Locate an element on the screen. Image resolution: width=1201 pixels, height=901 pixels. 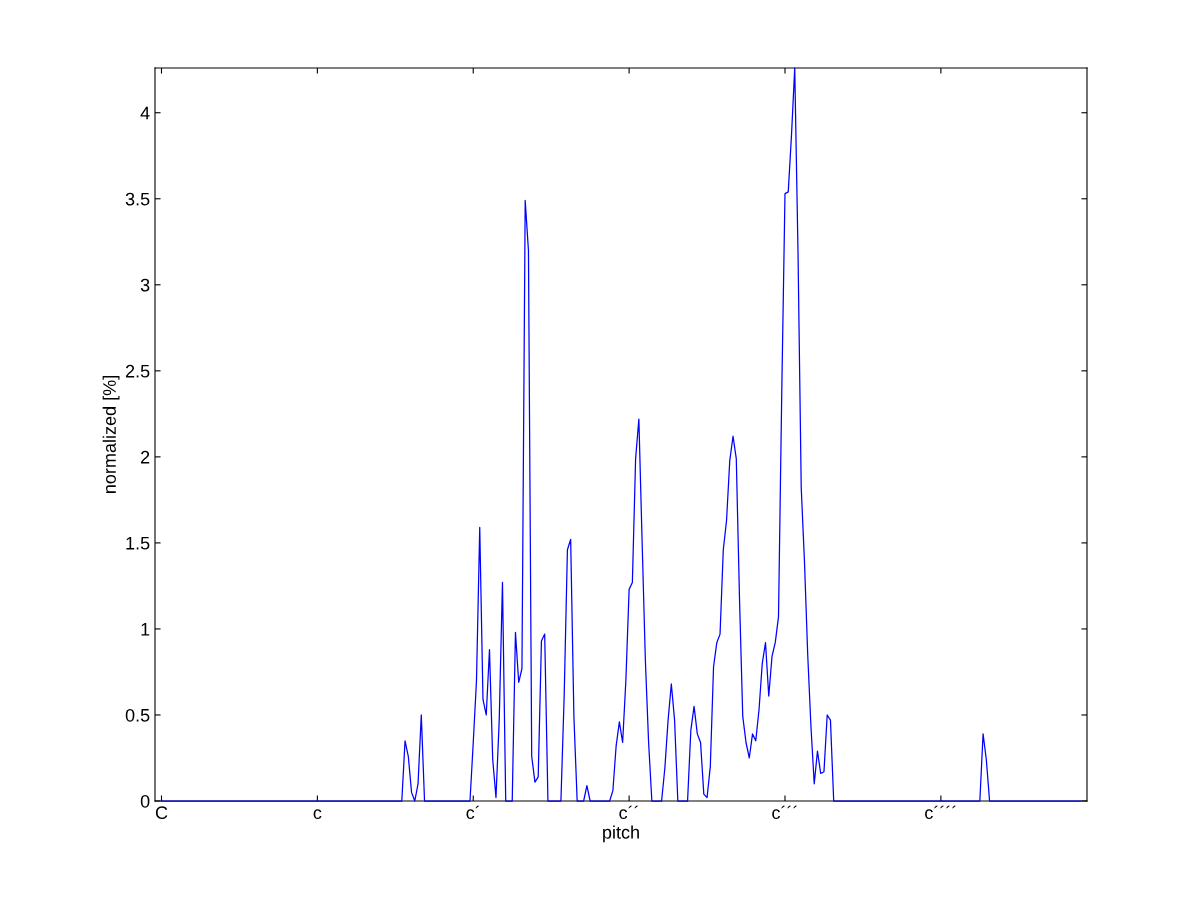
x-tick-label: c´´ is located at coordinates (629, 812).